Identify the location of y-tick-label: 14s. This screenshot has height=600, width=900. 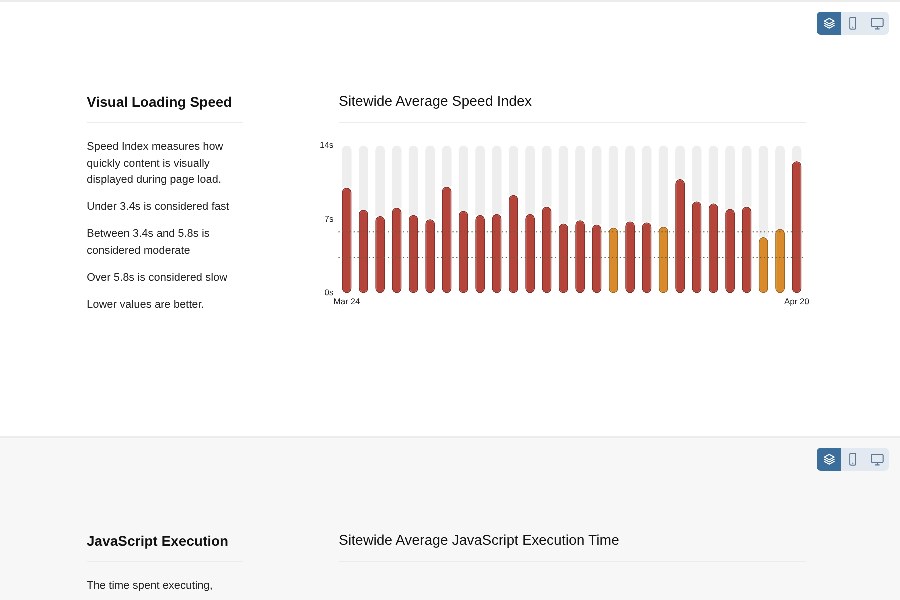
(327, 145).